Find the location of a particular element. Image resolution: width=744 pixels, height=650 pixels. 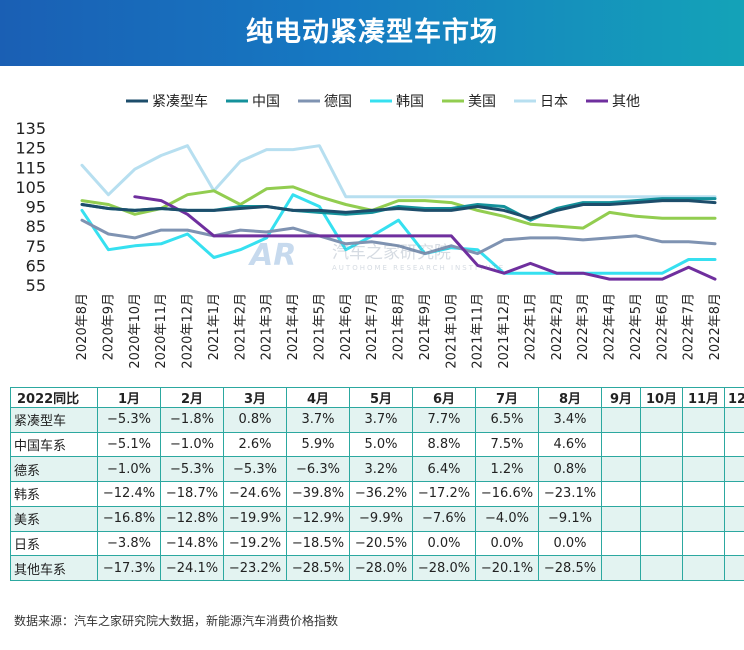

table-cell: −1.8% is located at coordinates (192, 420).